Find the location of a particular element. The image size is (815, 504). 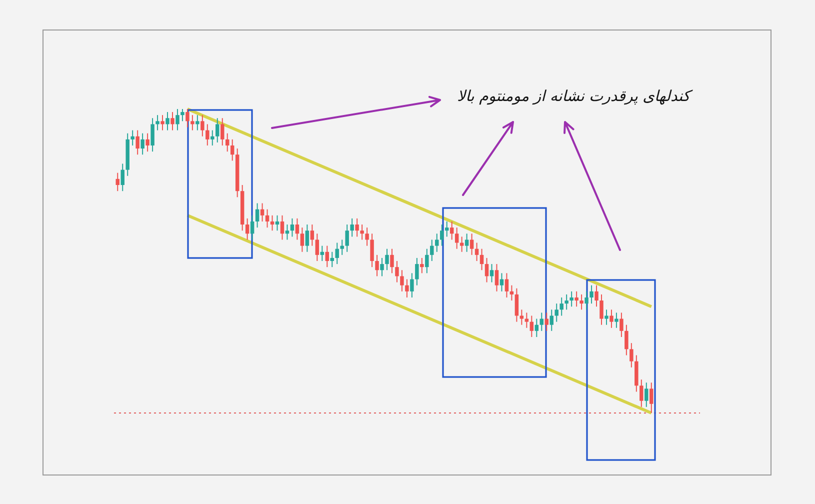

text: کندلهای پرقدرت نشانه از مومنتوم بالا is located at coordinates (575, 96).